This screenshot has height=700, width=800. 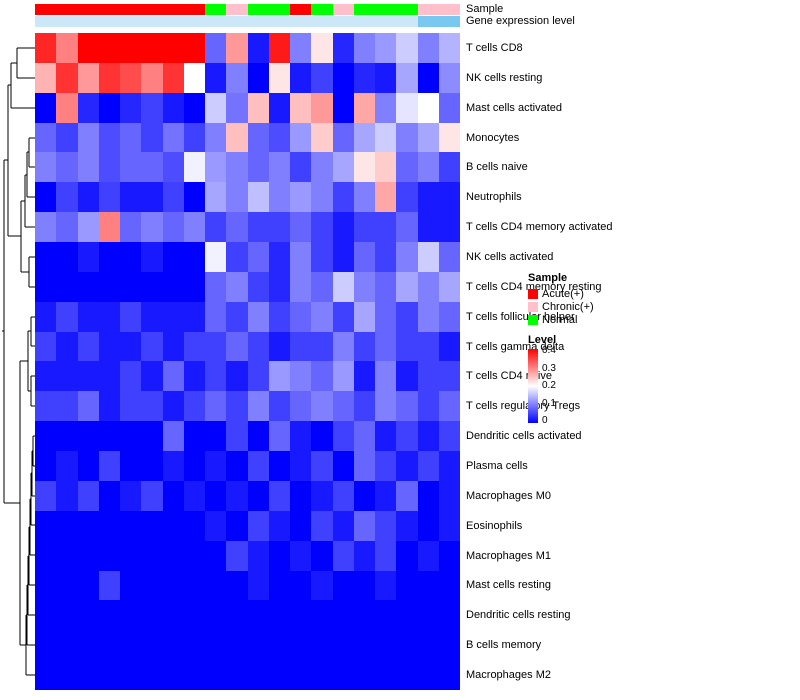 What do you see at coordinates (563, 293) in the screenshot?
I see `legend-entry-label: Acute(+)` at bounding box center [563, 293].